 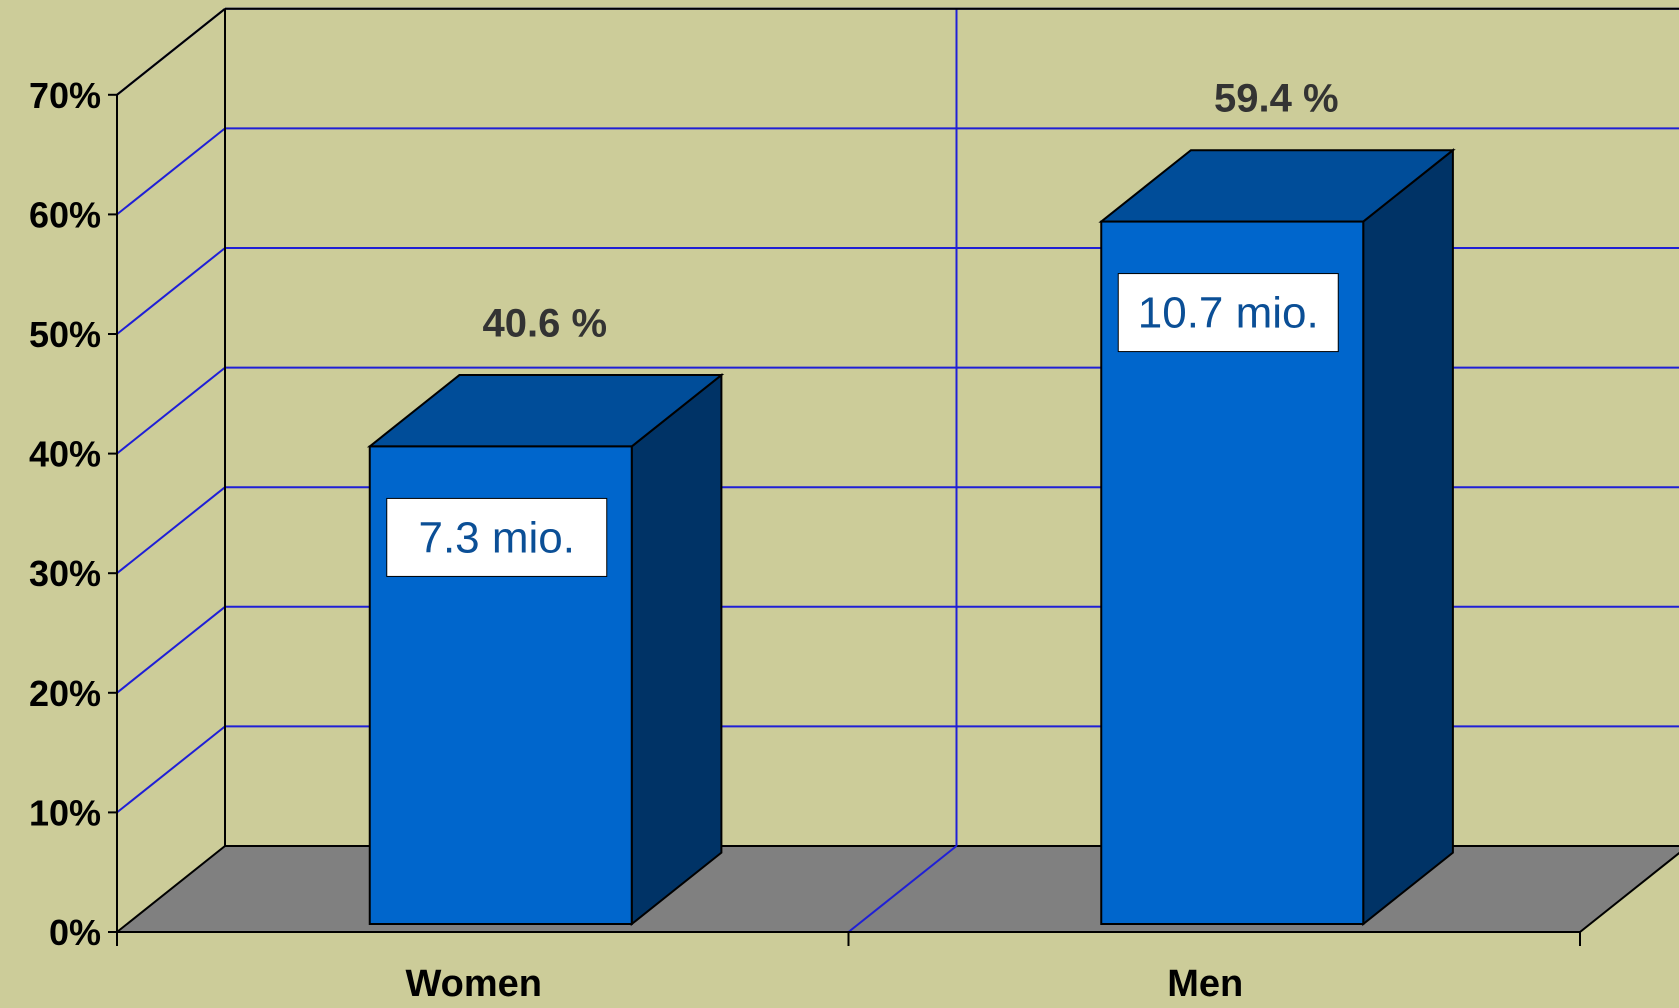 What do you see at coordinates (544, 323) in the screenshot?
I see `value-label: 40.6 %` at bounding box center [544, 323].